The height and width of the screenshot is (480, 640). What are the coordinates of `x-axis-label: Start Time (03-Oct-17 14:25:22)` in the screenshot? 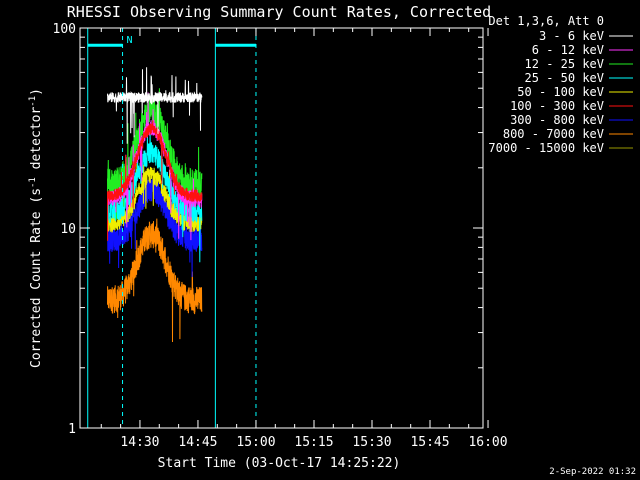 It's located at (279, 463).